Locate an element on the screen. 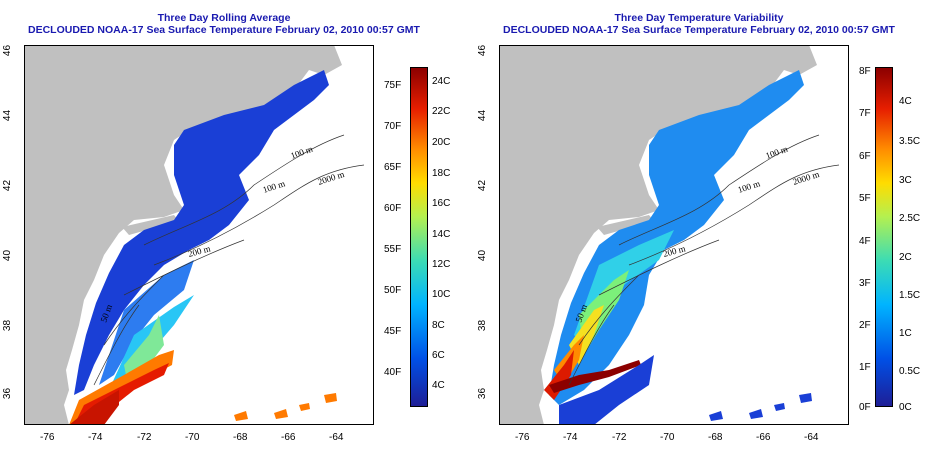  colorbar-f-label: 75F is located at coordinates (393, 85).